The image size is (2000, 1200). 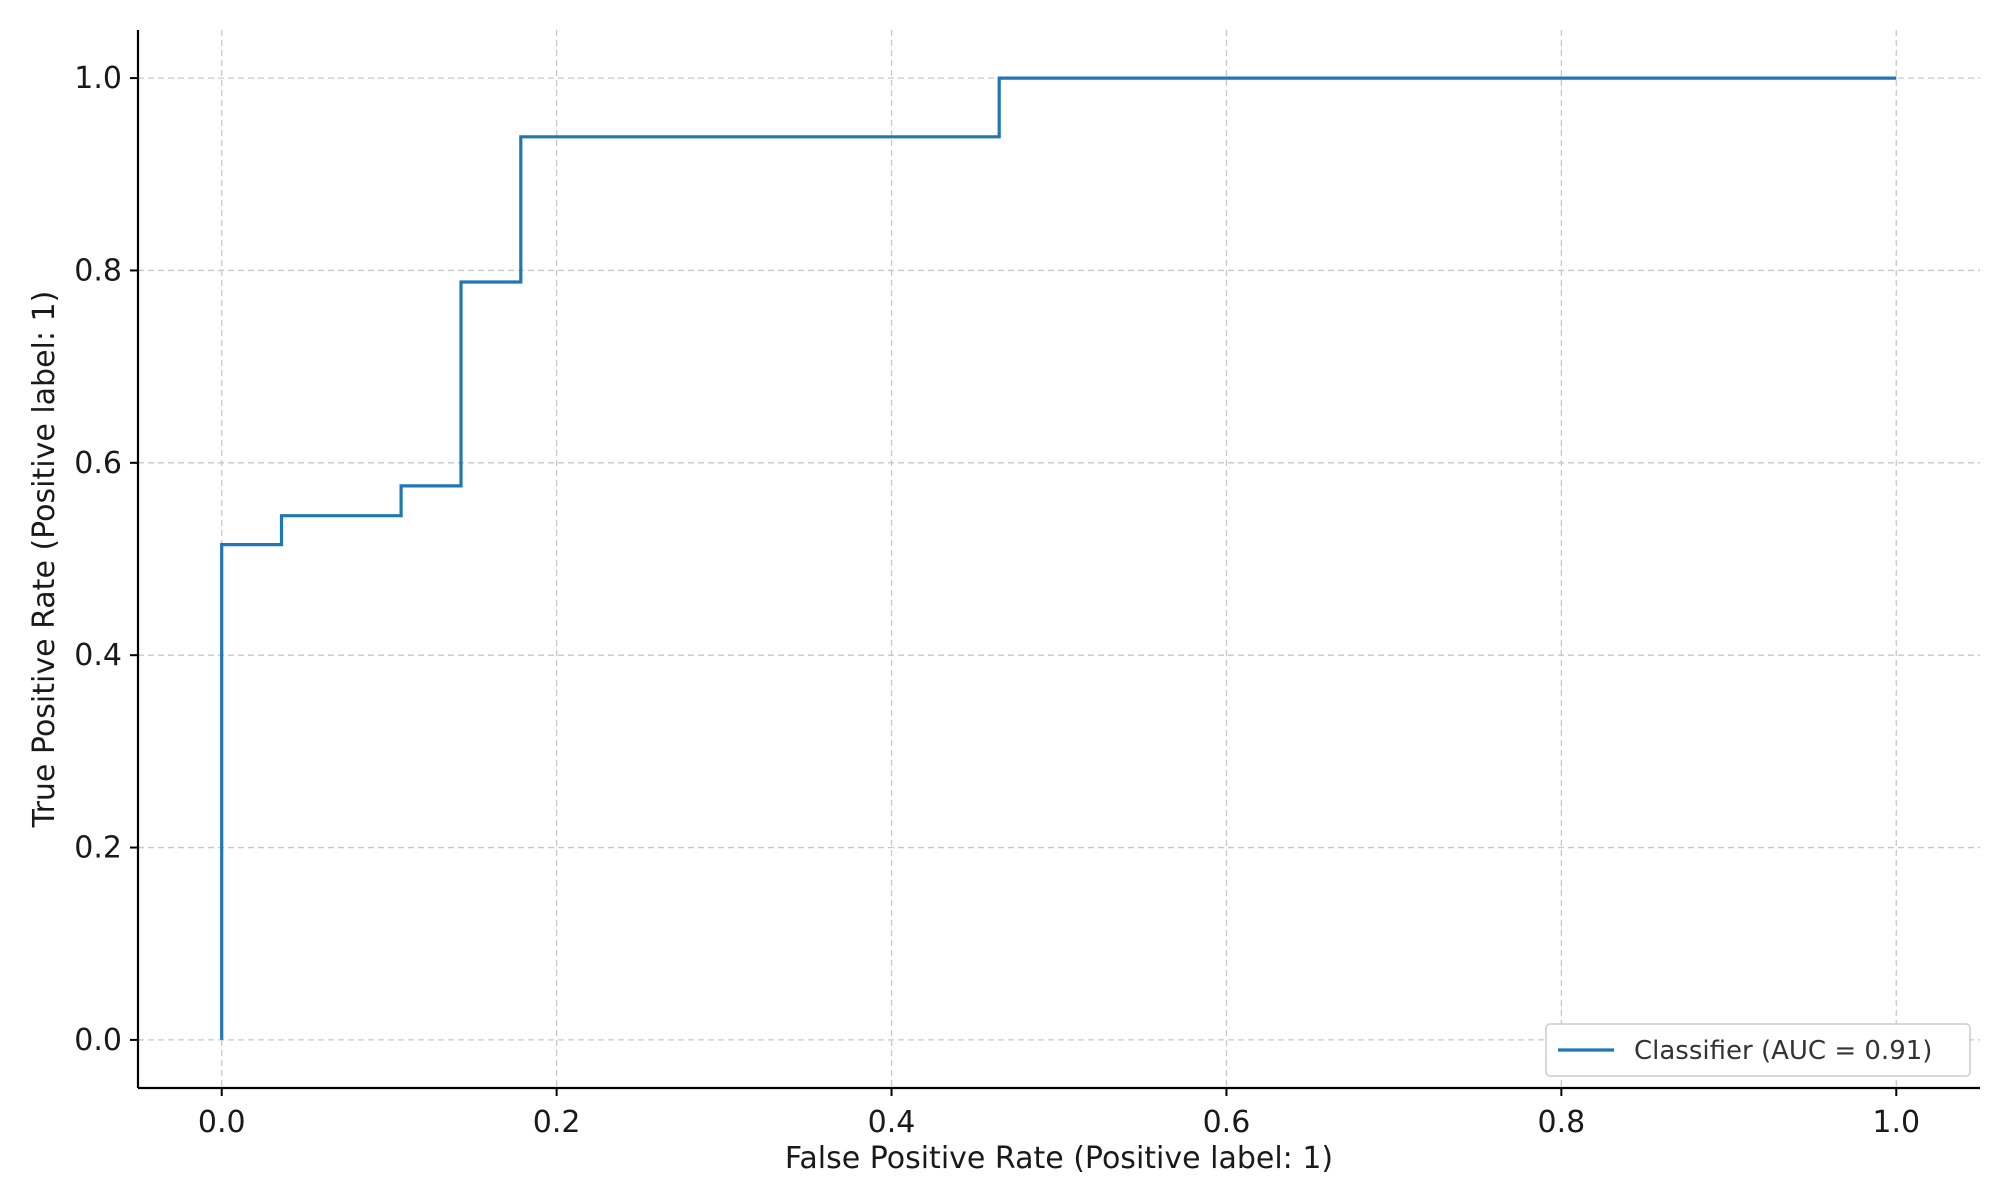 What do you see at coordinates (1562, 1122) in the screenshot?
I see `x-tick-label: 0.8` at bounding box center [1562, 1122].